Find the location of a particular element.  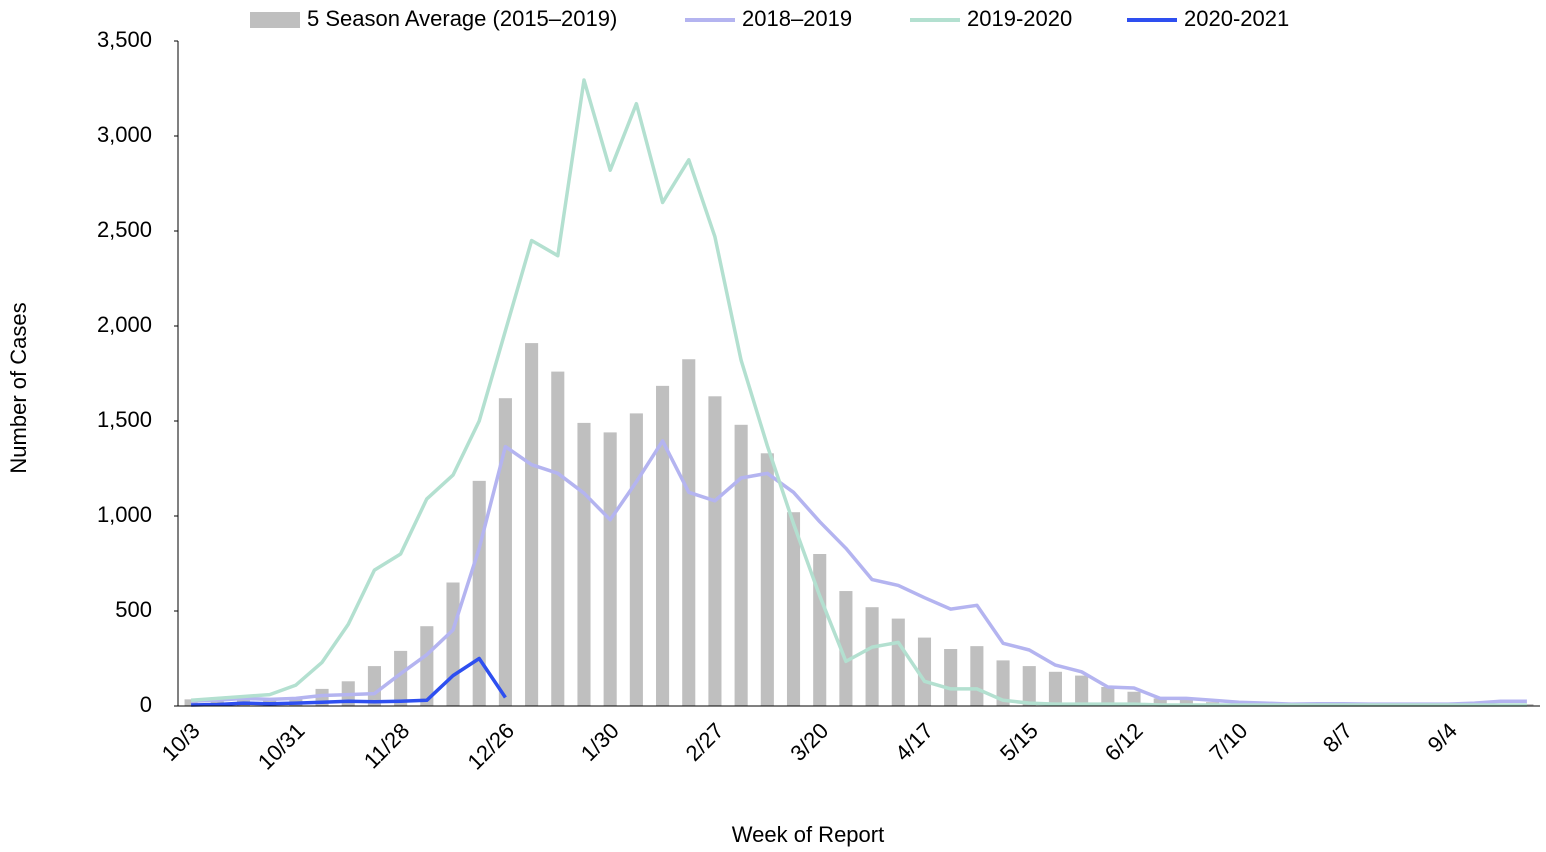

x-tick-label: 10/31 is located at coordinates (281, 746).